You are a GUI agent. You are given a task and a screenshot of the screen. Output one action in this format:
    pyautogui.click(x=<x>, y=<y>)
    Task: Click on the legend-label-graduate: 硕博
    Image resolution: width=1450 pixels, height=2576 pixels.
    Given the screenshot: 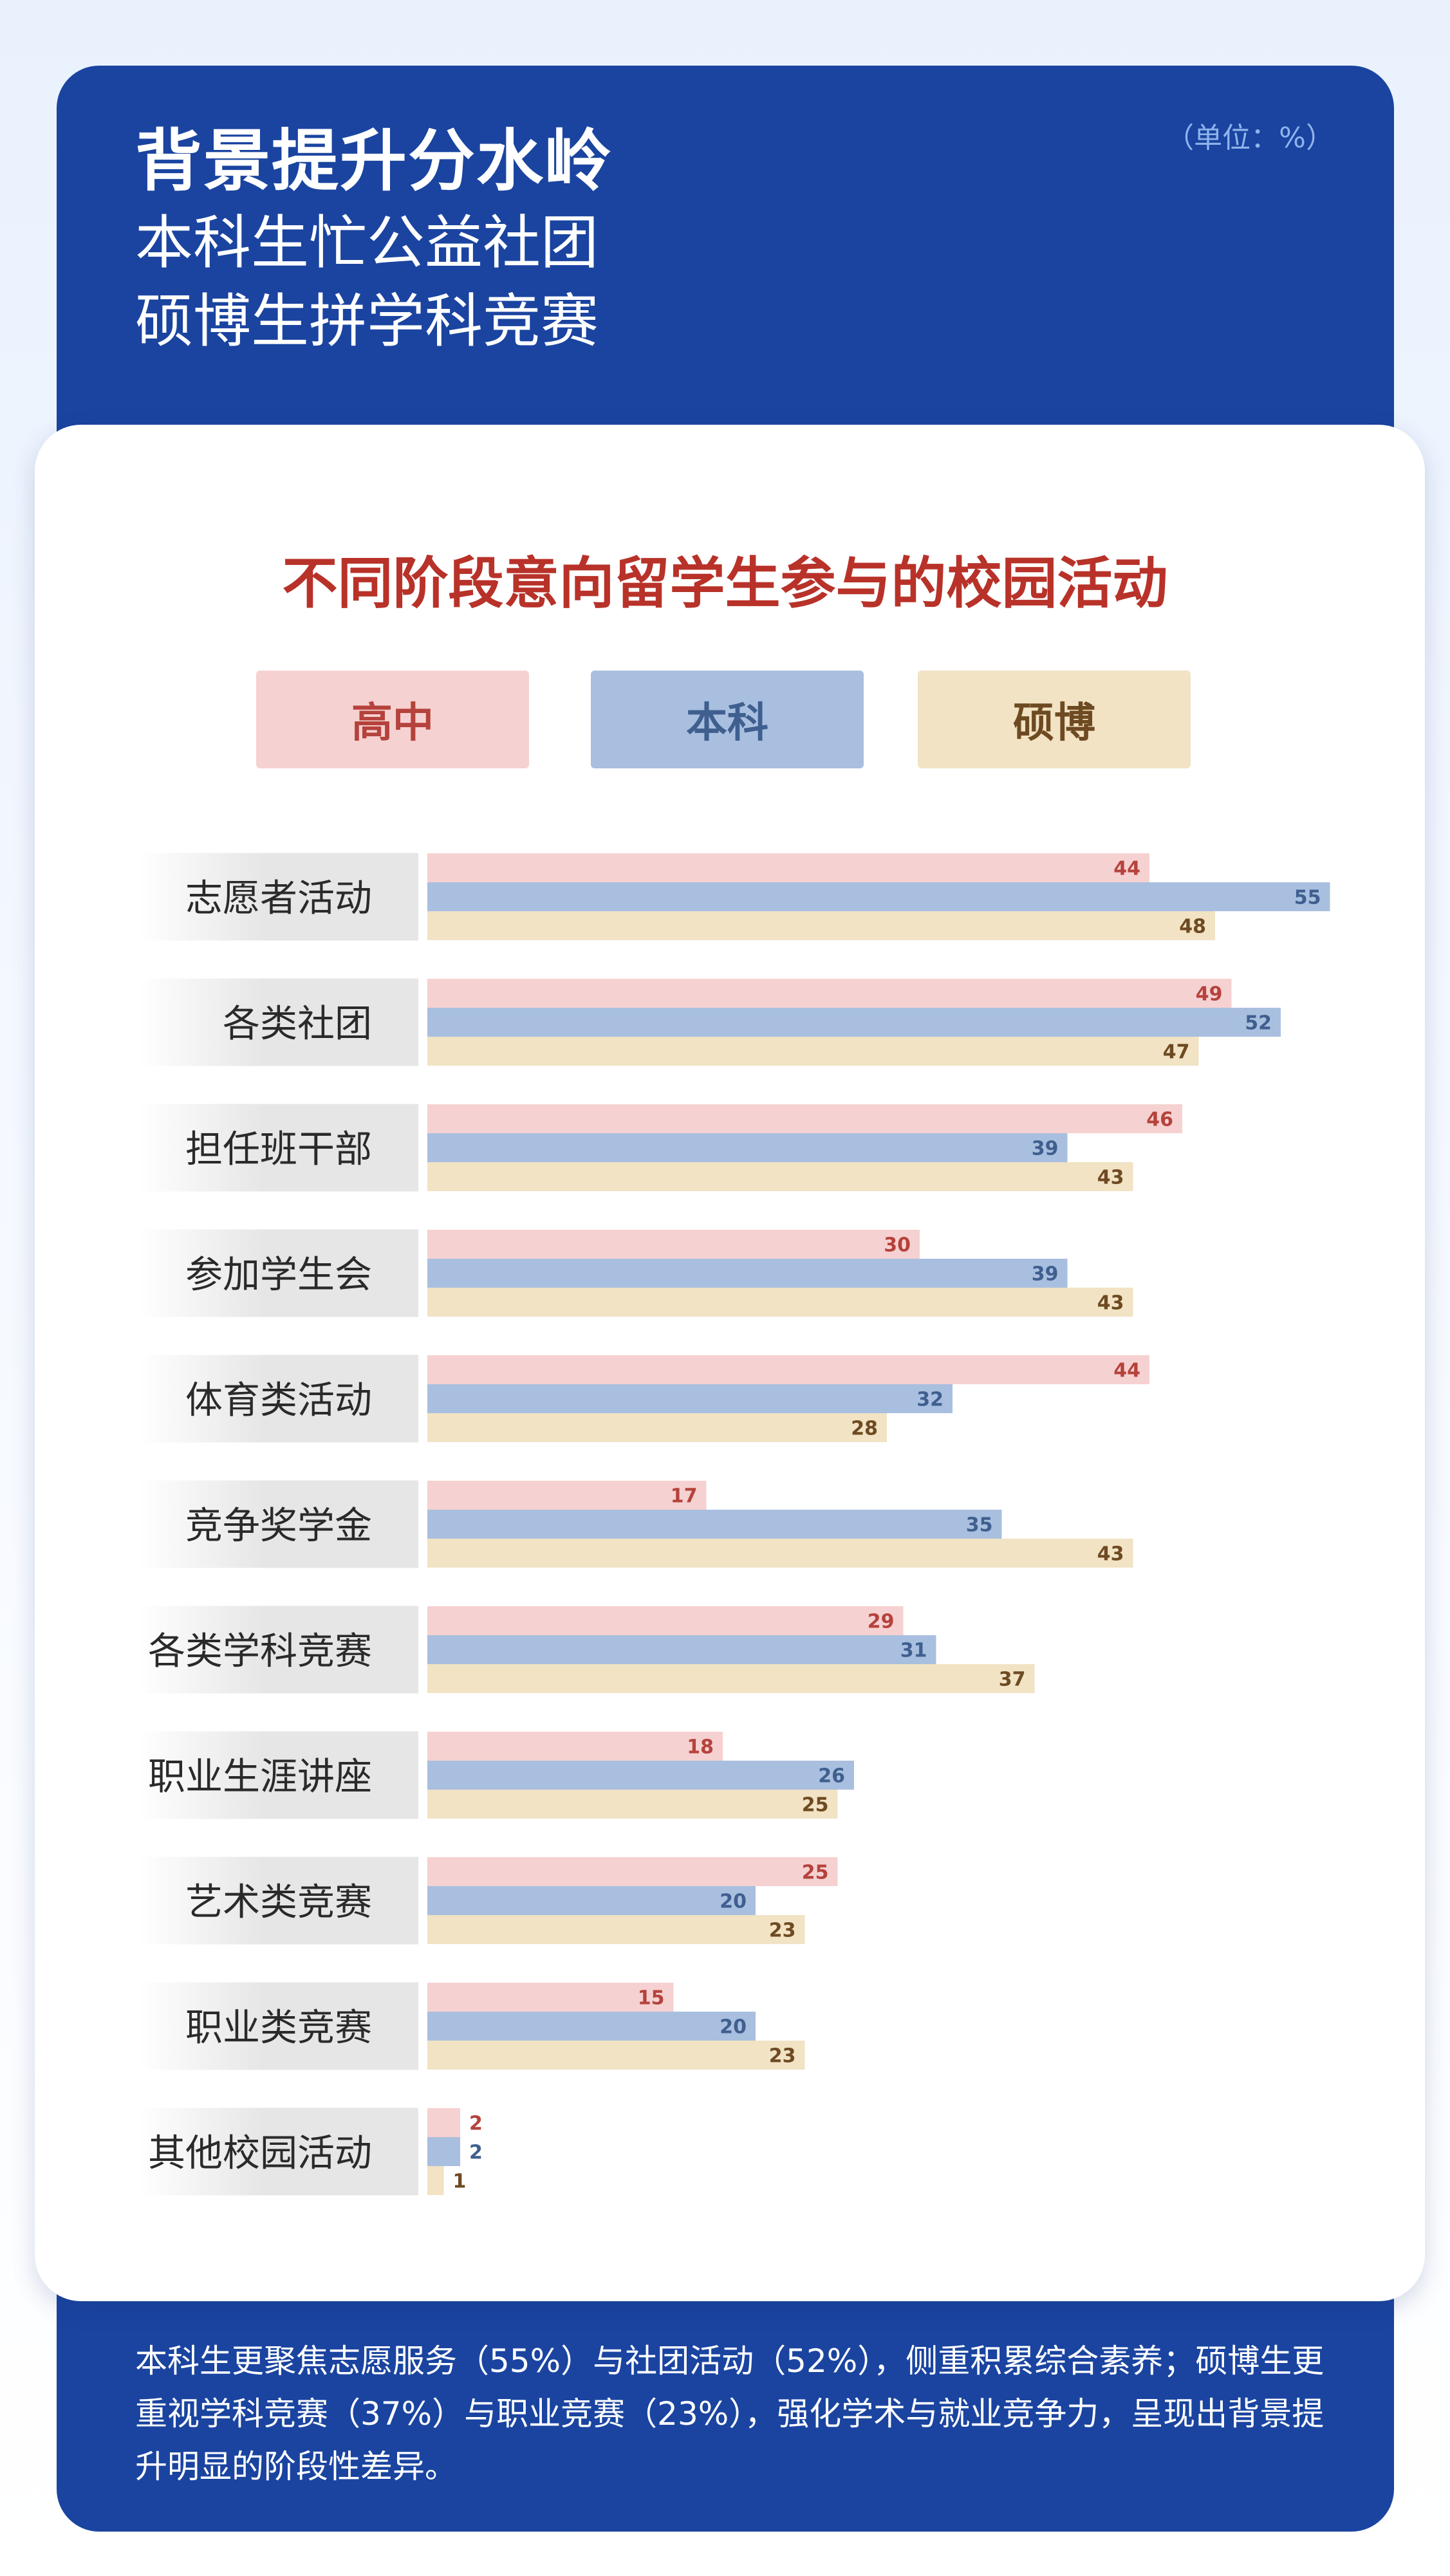 What is the action you would take?
    pyautogui.click(x=1054, y=723)
    